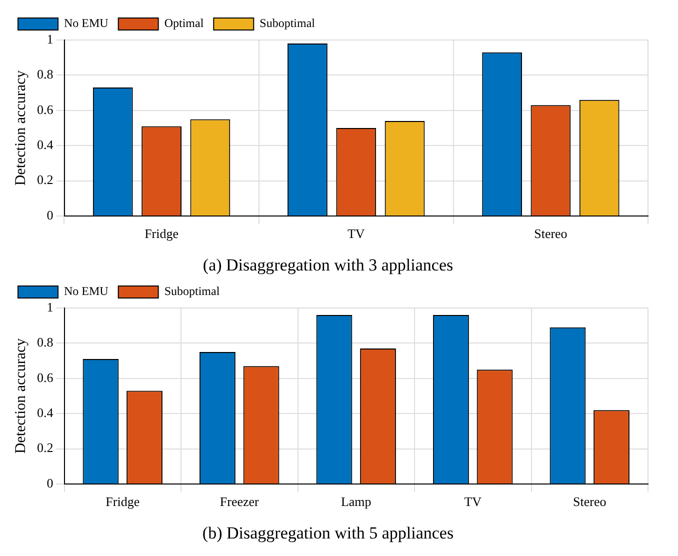 This screenshot has height=556, width=678. What do you see at coordinates (328, 532) in the screenshot?
I see `text: (b) Disaggregation with 5 appliances` at bounding box center [328, 532].